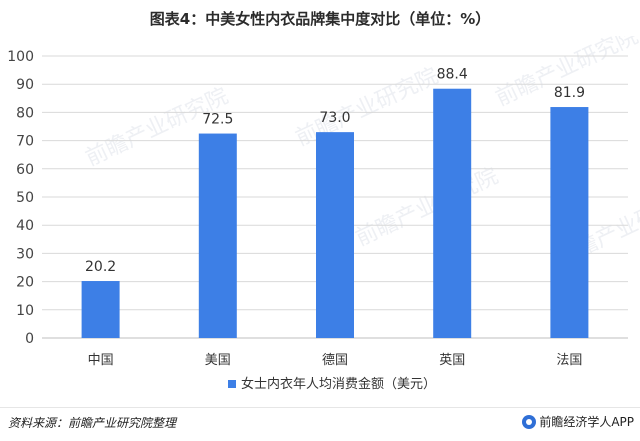 This screenshot has height=441, width=640. What do you see at coordinates (569, 360) in the screenshot?
I see `x-tick-label: 法国` at bounding box center [569, 360].